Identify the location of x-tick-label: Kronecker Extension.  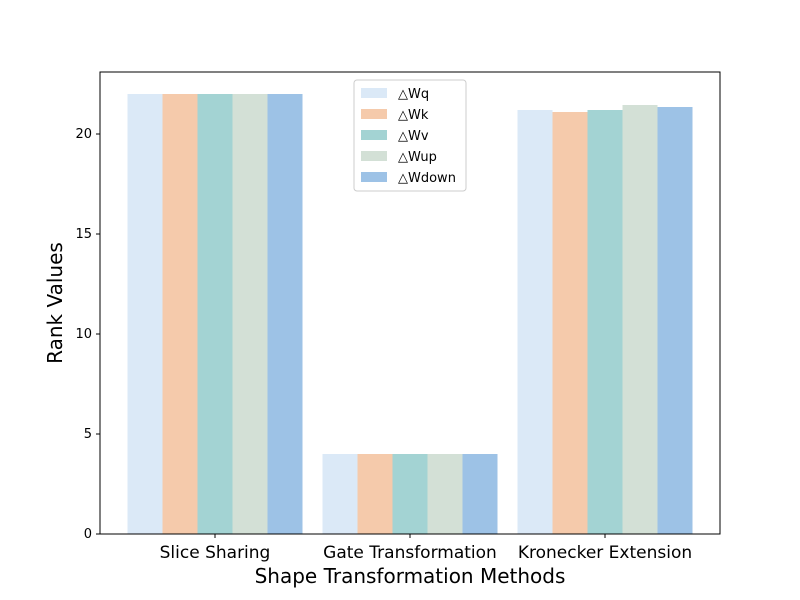
(605, 553).